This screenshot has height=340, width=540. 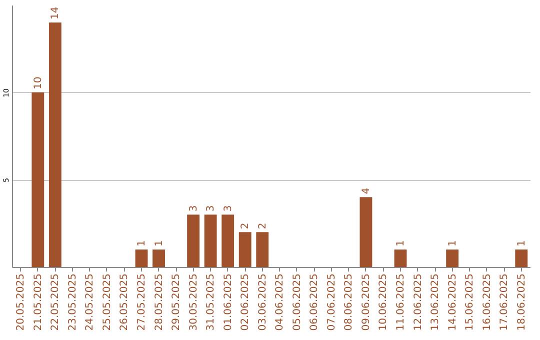 What do you see at coordinates (246, 302) in the screenshot?
I see `x-tick-label: 02.06.2025` at bounding box center [246, 302].